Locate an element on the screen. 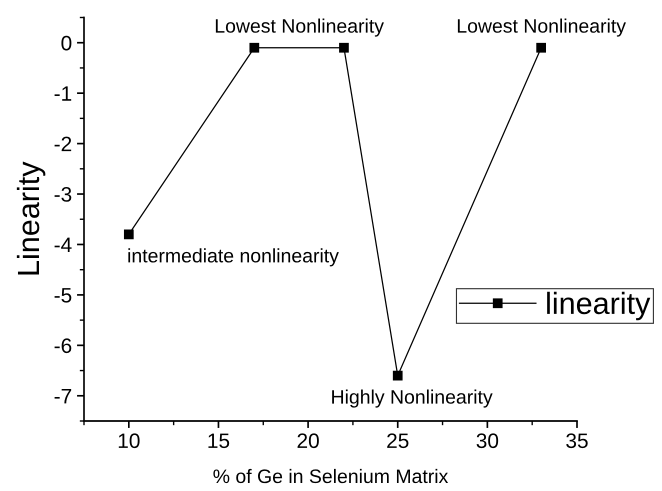 This screenshot has height=491, width=662. annotation: Highly Nonlinearity is located at coordinates (412, 398).